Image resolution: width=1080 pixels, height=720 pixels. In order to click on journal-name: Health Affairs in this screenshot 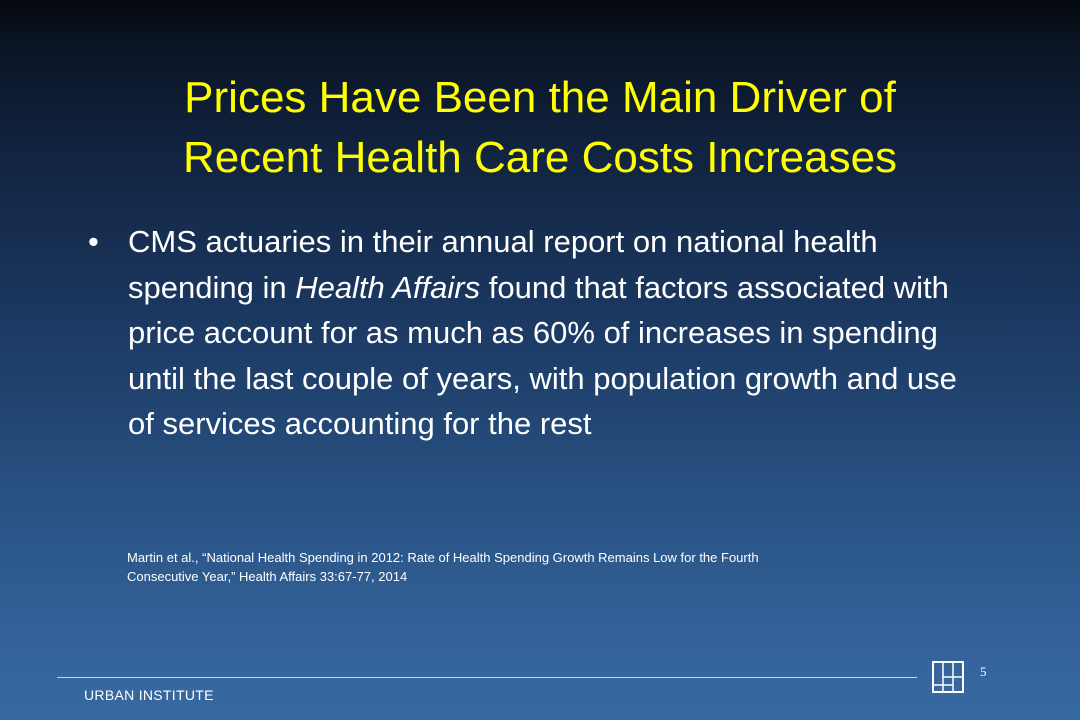, I will do `click(388, 287)`.